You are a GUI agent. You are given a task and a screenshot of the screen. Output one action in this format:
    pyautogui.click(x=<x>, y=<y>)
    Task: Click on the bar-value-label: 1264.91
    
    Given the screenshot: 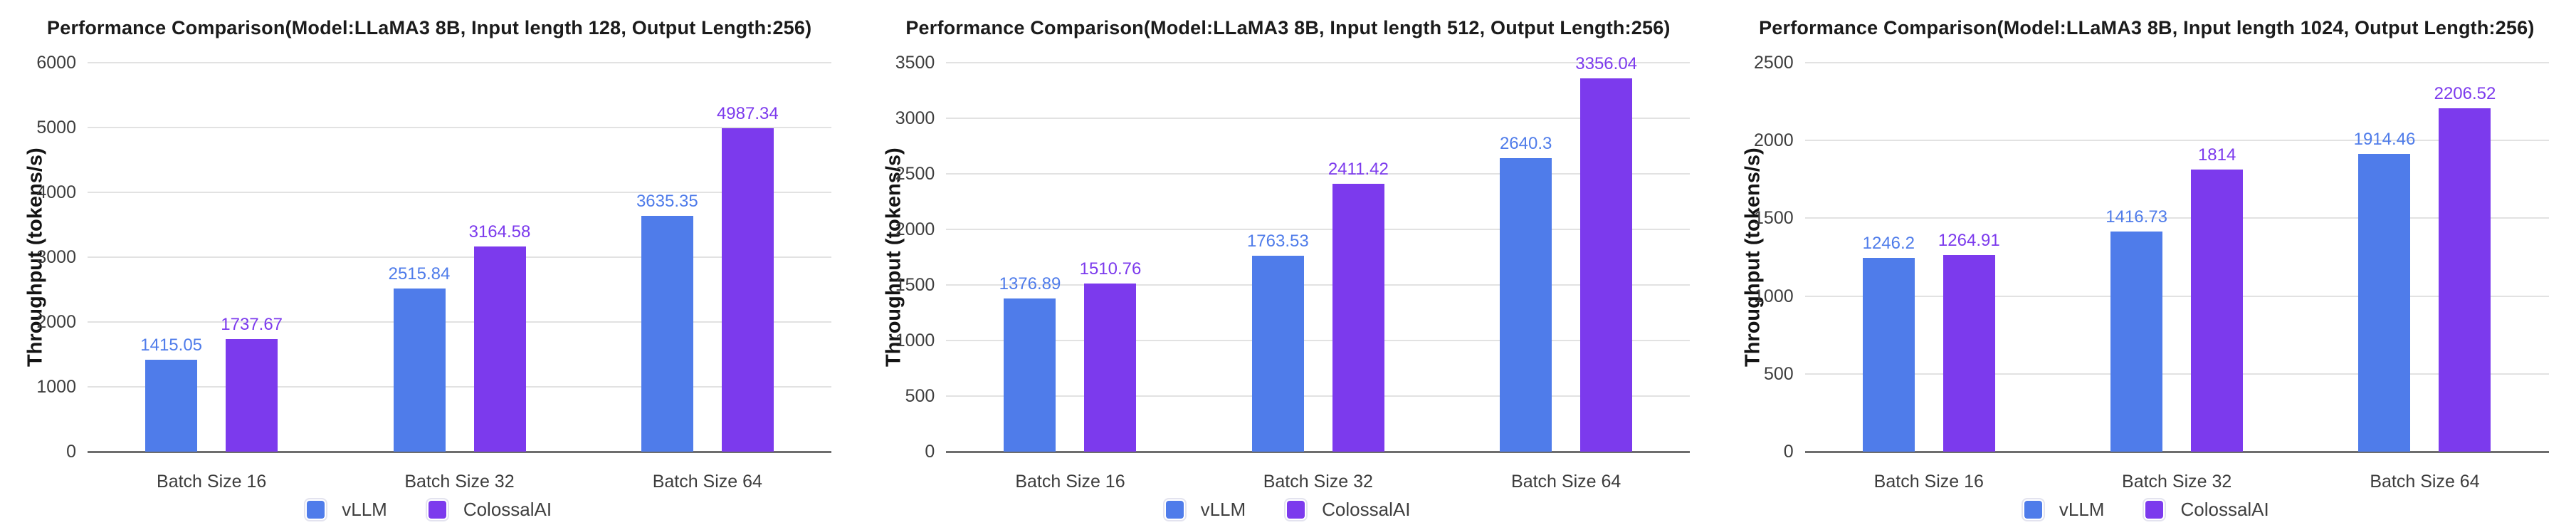 What is the action you would take?
    pyautogui.click(x=1969, y=240)
    